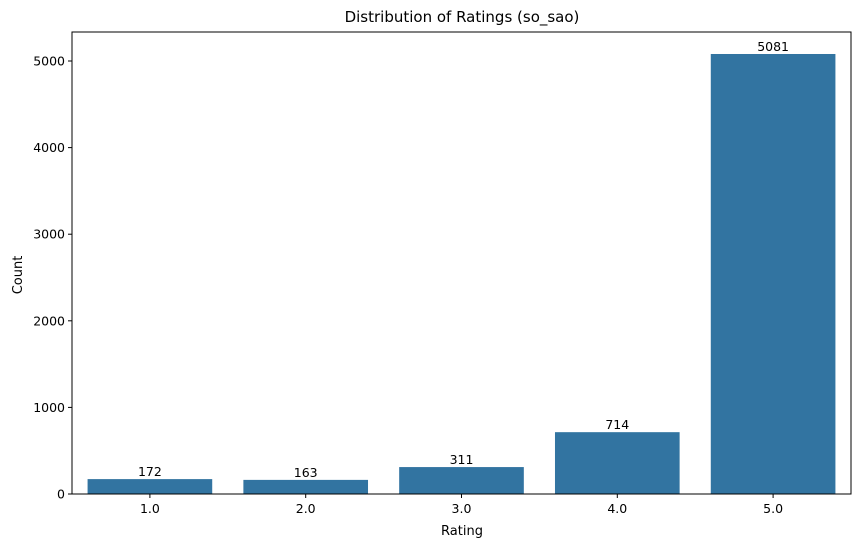  Describe the element at coordinates (306, 486) in the screenshot. I see `bar-2.0` at that location.